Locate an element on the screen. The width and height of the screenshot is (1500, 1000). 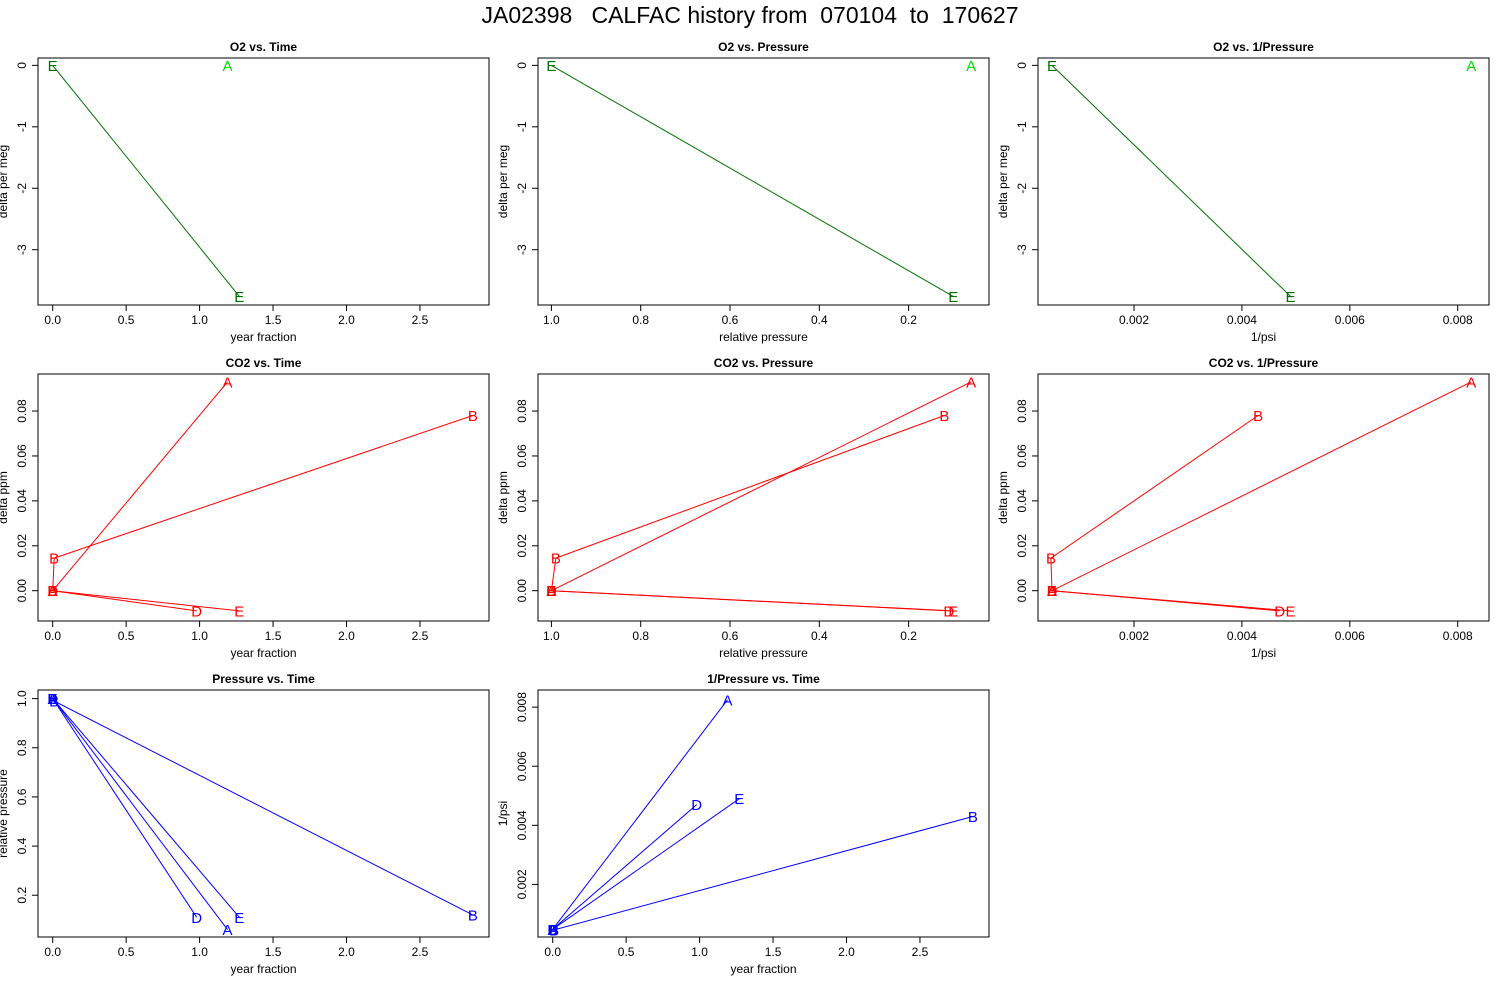
panel-5-y-tick-label: 0.08 is located at coordinates (522, 411).